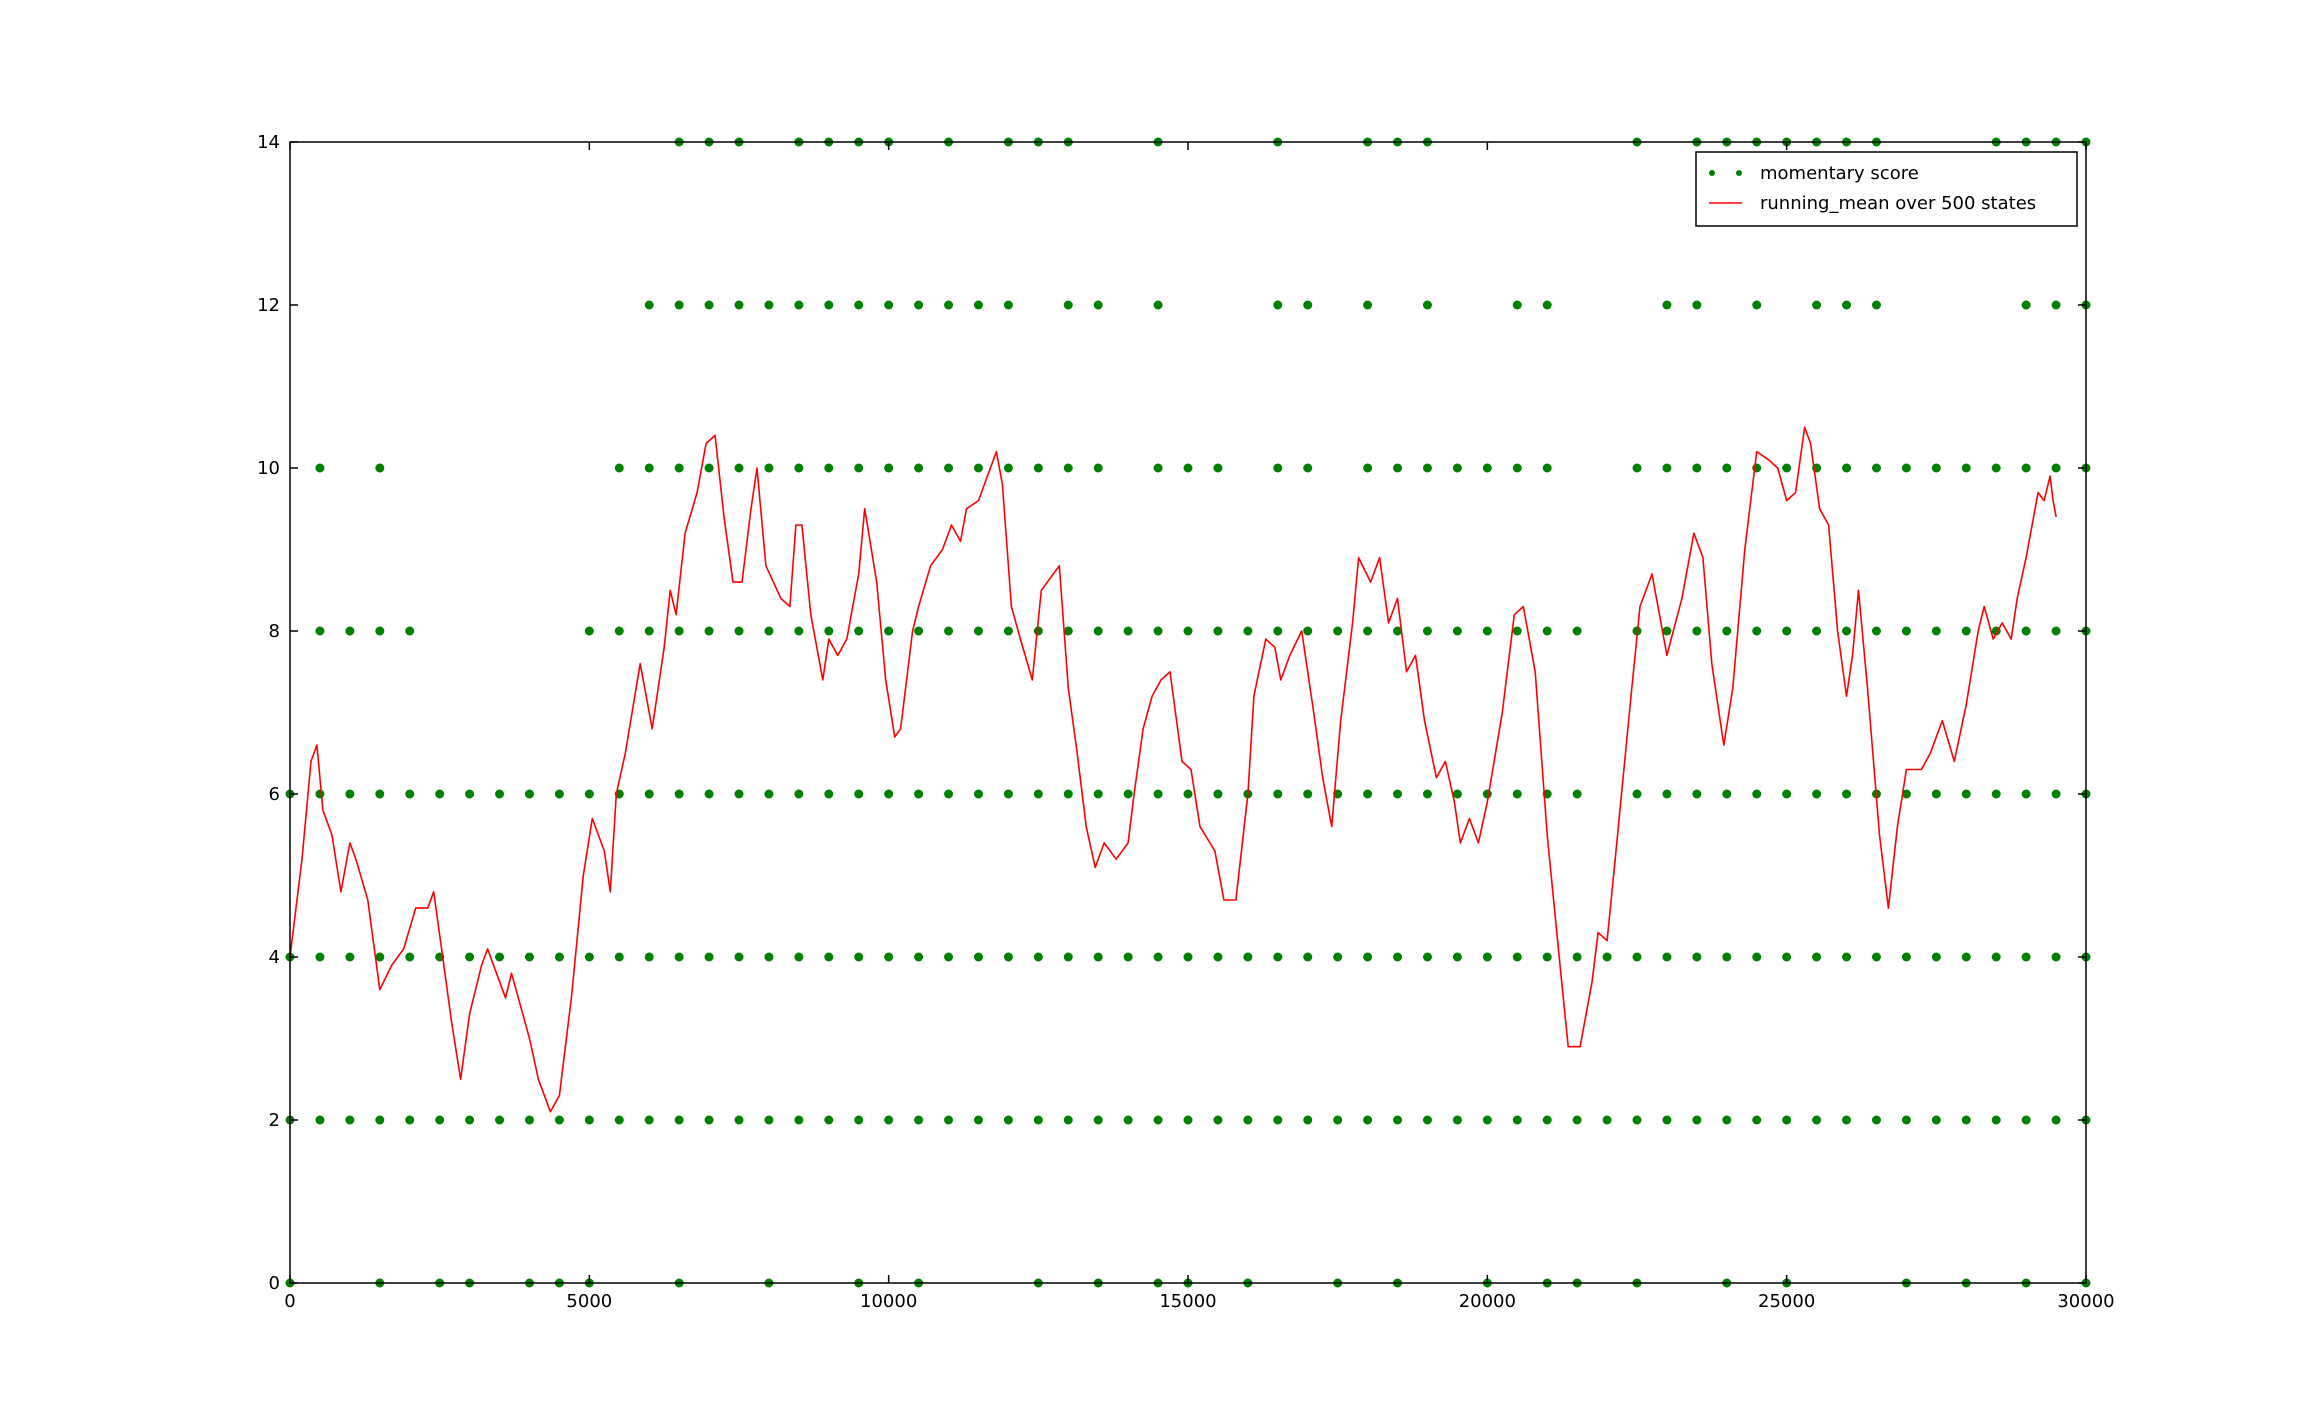 The image size is (2318, 1427). I want to click on legend-box, so click(1886, 189).